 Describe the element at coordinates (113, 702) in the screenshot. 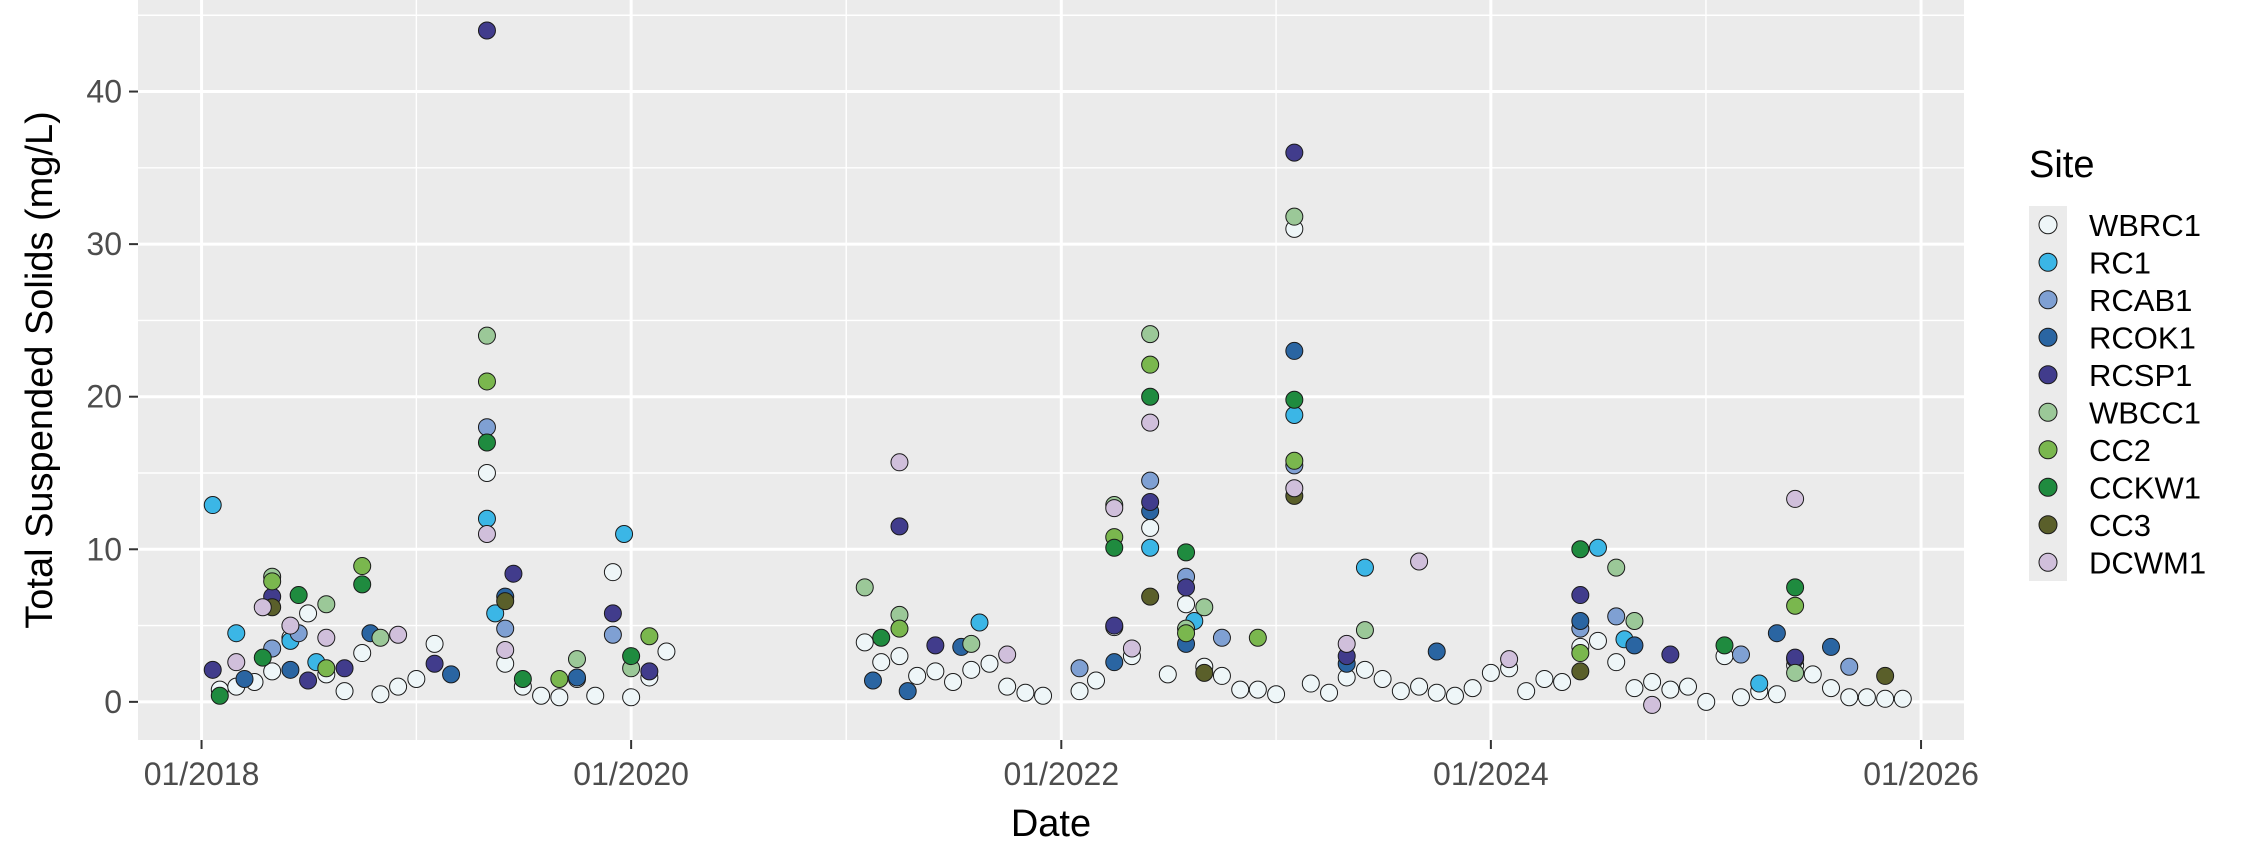

I see `y-tick-label: 0` at that location.